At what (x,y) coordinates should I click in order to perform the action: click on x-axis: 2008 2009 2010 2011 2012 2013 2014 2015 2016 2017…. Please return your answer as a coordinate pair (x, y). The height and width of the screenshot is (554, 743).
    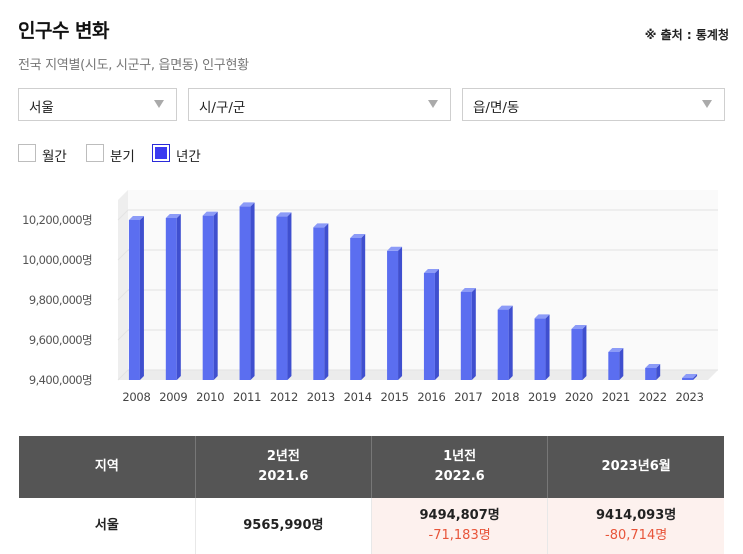
    Looking at the image, I should click on (413, 397).